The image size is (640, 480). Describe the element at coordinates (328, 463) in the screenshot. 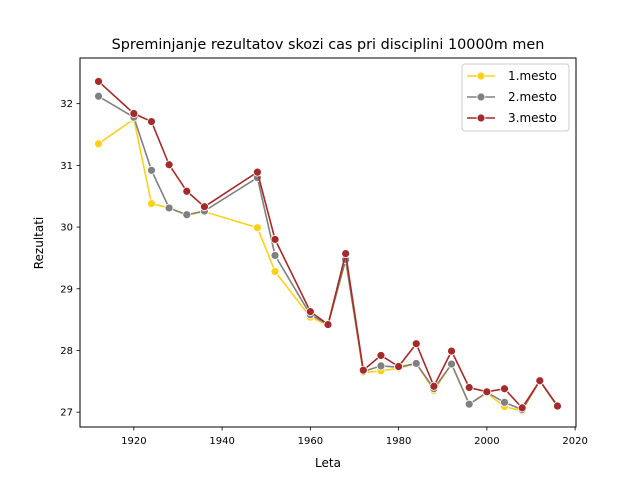

I see `x-axis-label: Leta` at that location.